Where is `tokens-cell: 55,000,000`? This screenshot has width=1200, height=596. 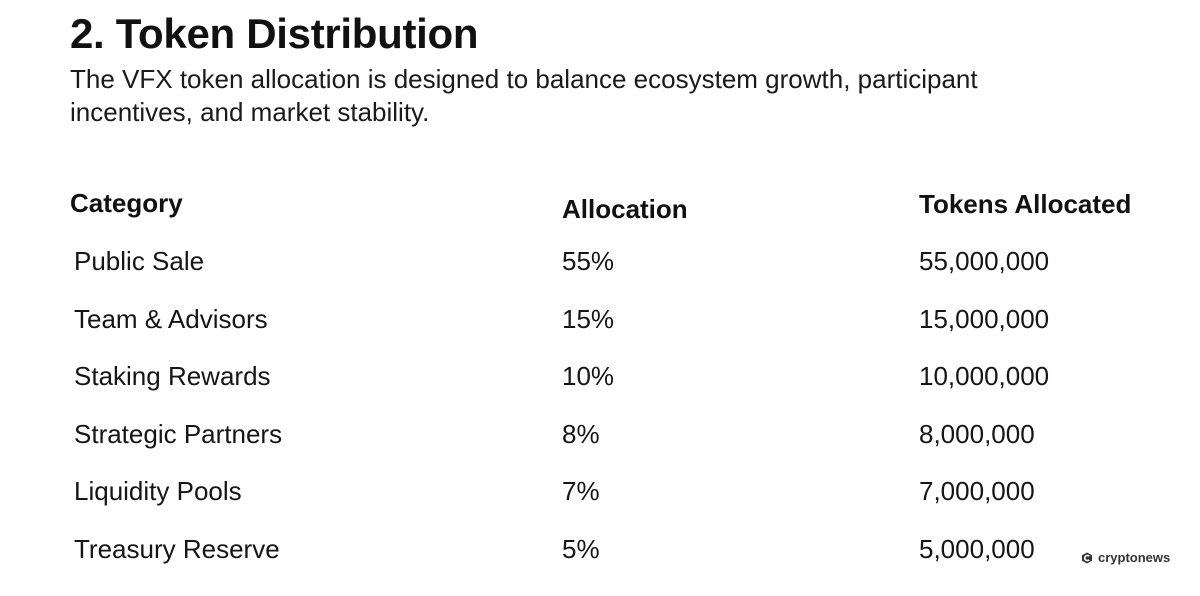
tokens-cell: 55,000,000 is located at coordinates (984, 261).